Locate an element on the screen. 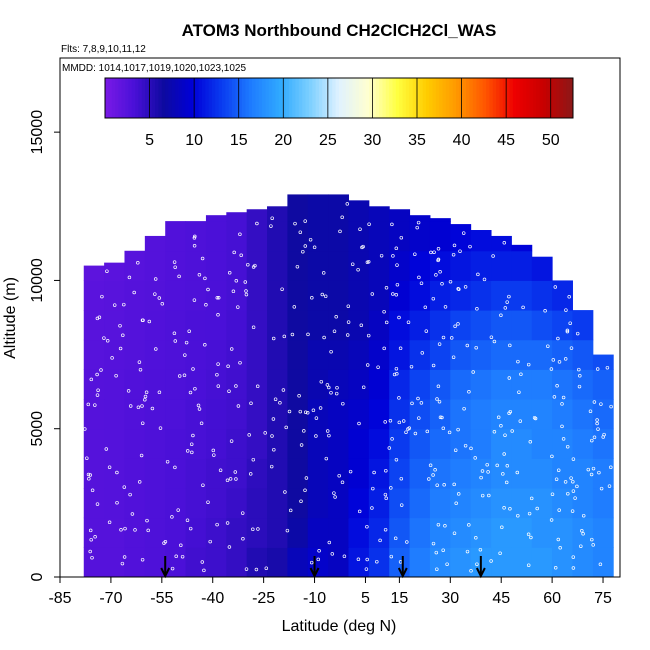  colorbar-tick-label: 50 is located at coordinates (551, 140).